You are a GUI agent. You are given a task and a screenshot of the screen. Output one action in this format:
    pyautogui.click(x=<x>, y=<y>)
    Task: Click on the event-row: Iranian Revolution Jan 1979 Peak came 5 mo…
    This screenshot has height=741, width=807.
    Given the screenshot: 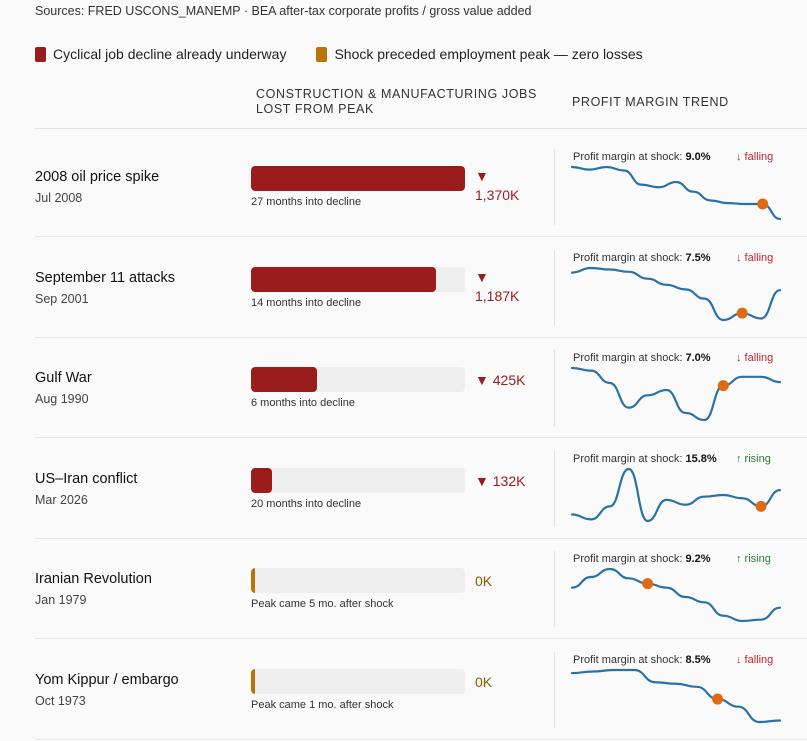 What is the action you would take?
    pyautogui.click(x=421, y=589)
    